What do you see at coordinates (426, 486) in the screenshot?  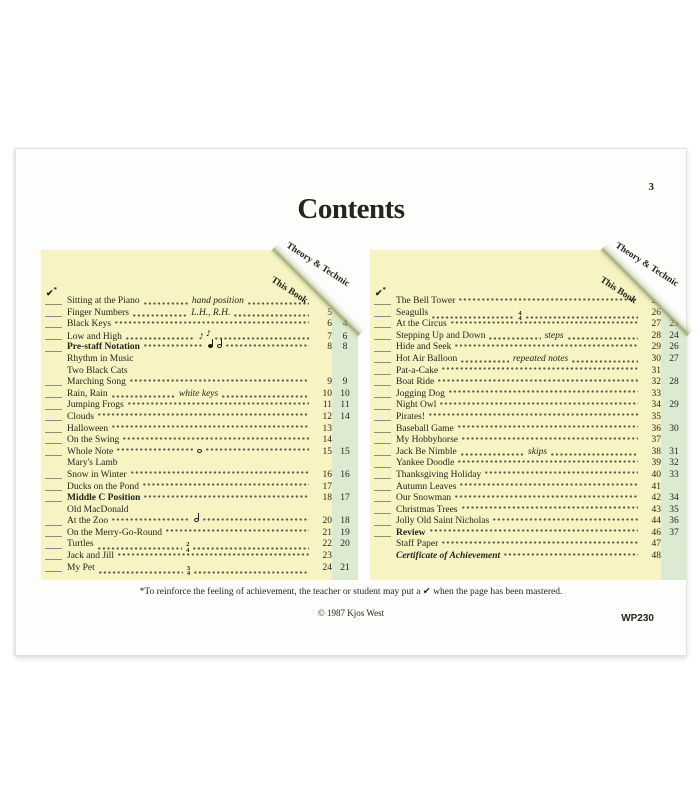 I see `piece-title: Autumn Leaves` at bounding box center [426, 486].